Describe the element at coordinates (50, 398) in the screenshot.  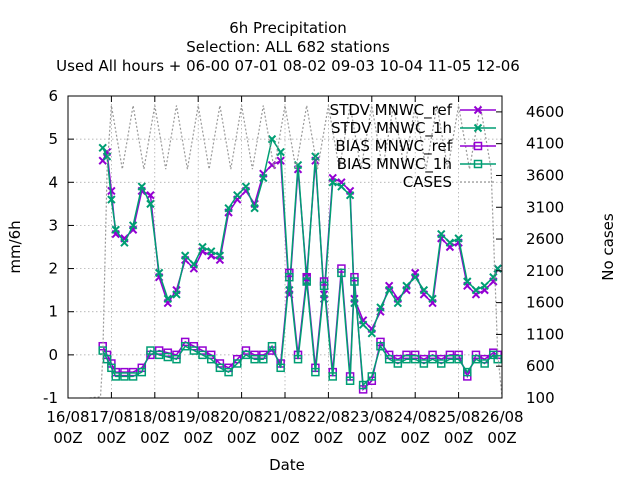
I see `y-tick-label: -1` at that location.